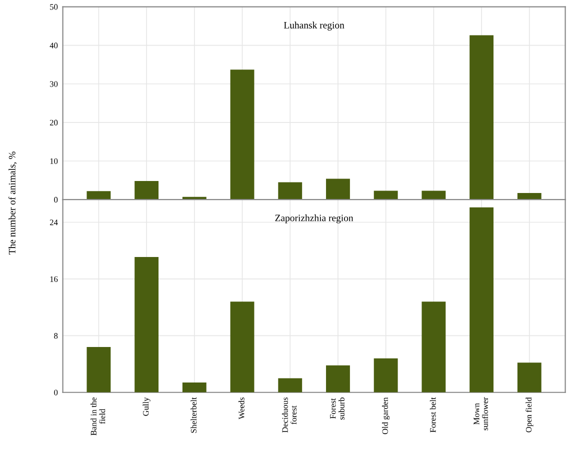 The image size is (571, 451). I want to click on y-tick-label: 40, so click(54, 45).